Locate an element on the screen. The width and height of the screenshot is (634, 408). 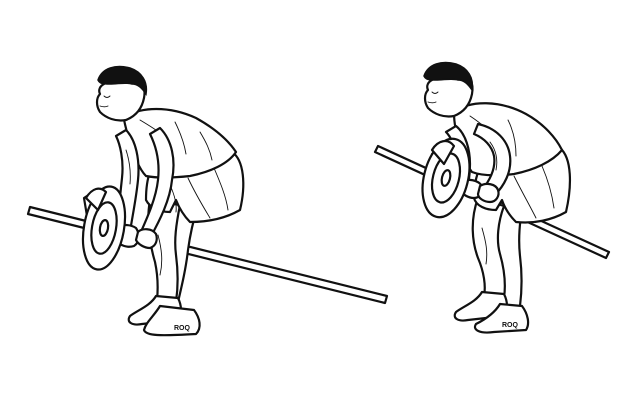
shoe-brand-right: ROQ is located at coordinates (510, 325).